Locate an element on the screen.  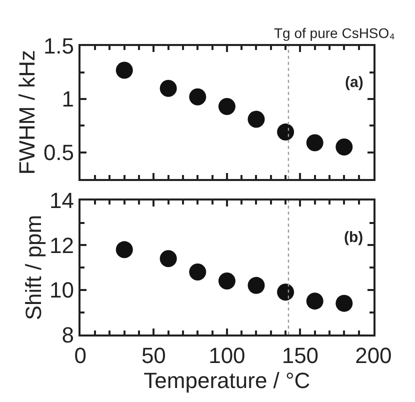
annotation: (a) is located at coordinates (354, 82).